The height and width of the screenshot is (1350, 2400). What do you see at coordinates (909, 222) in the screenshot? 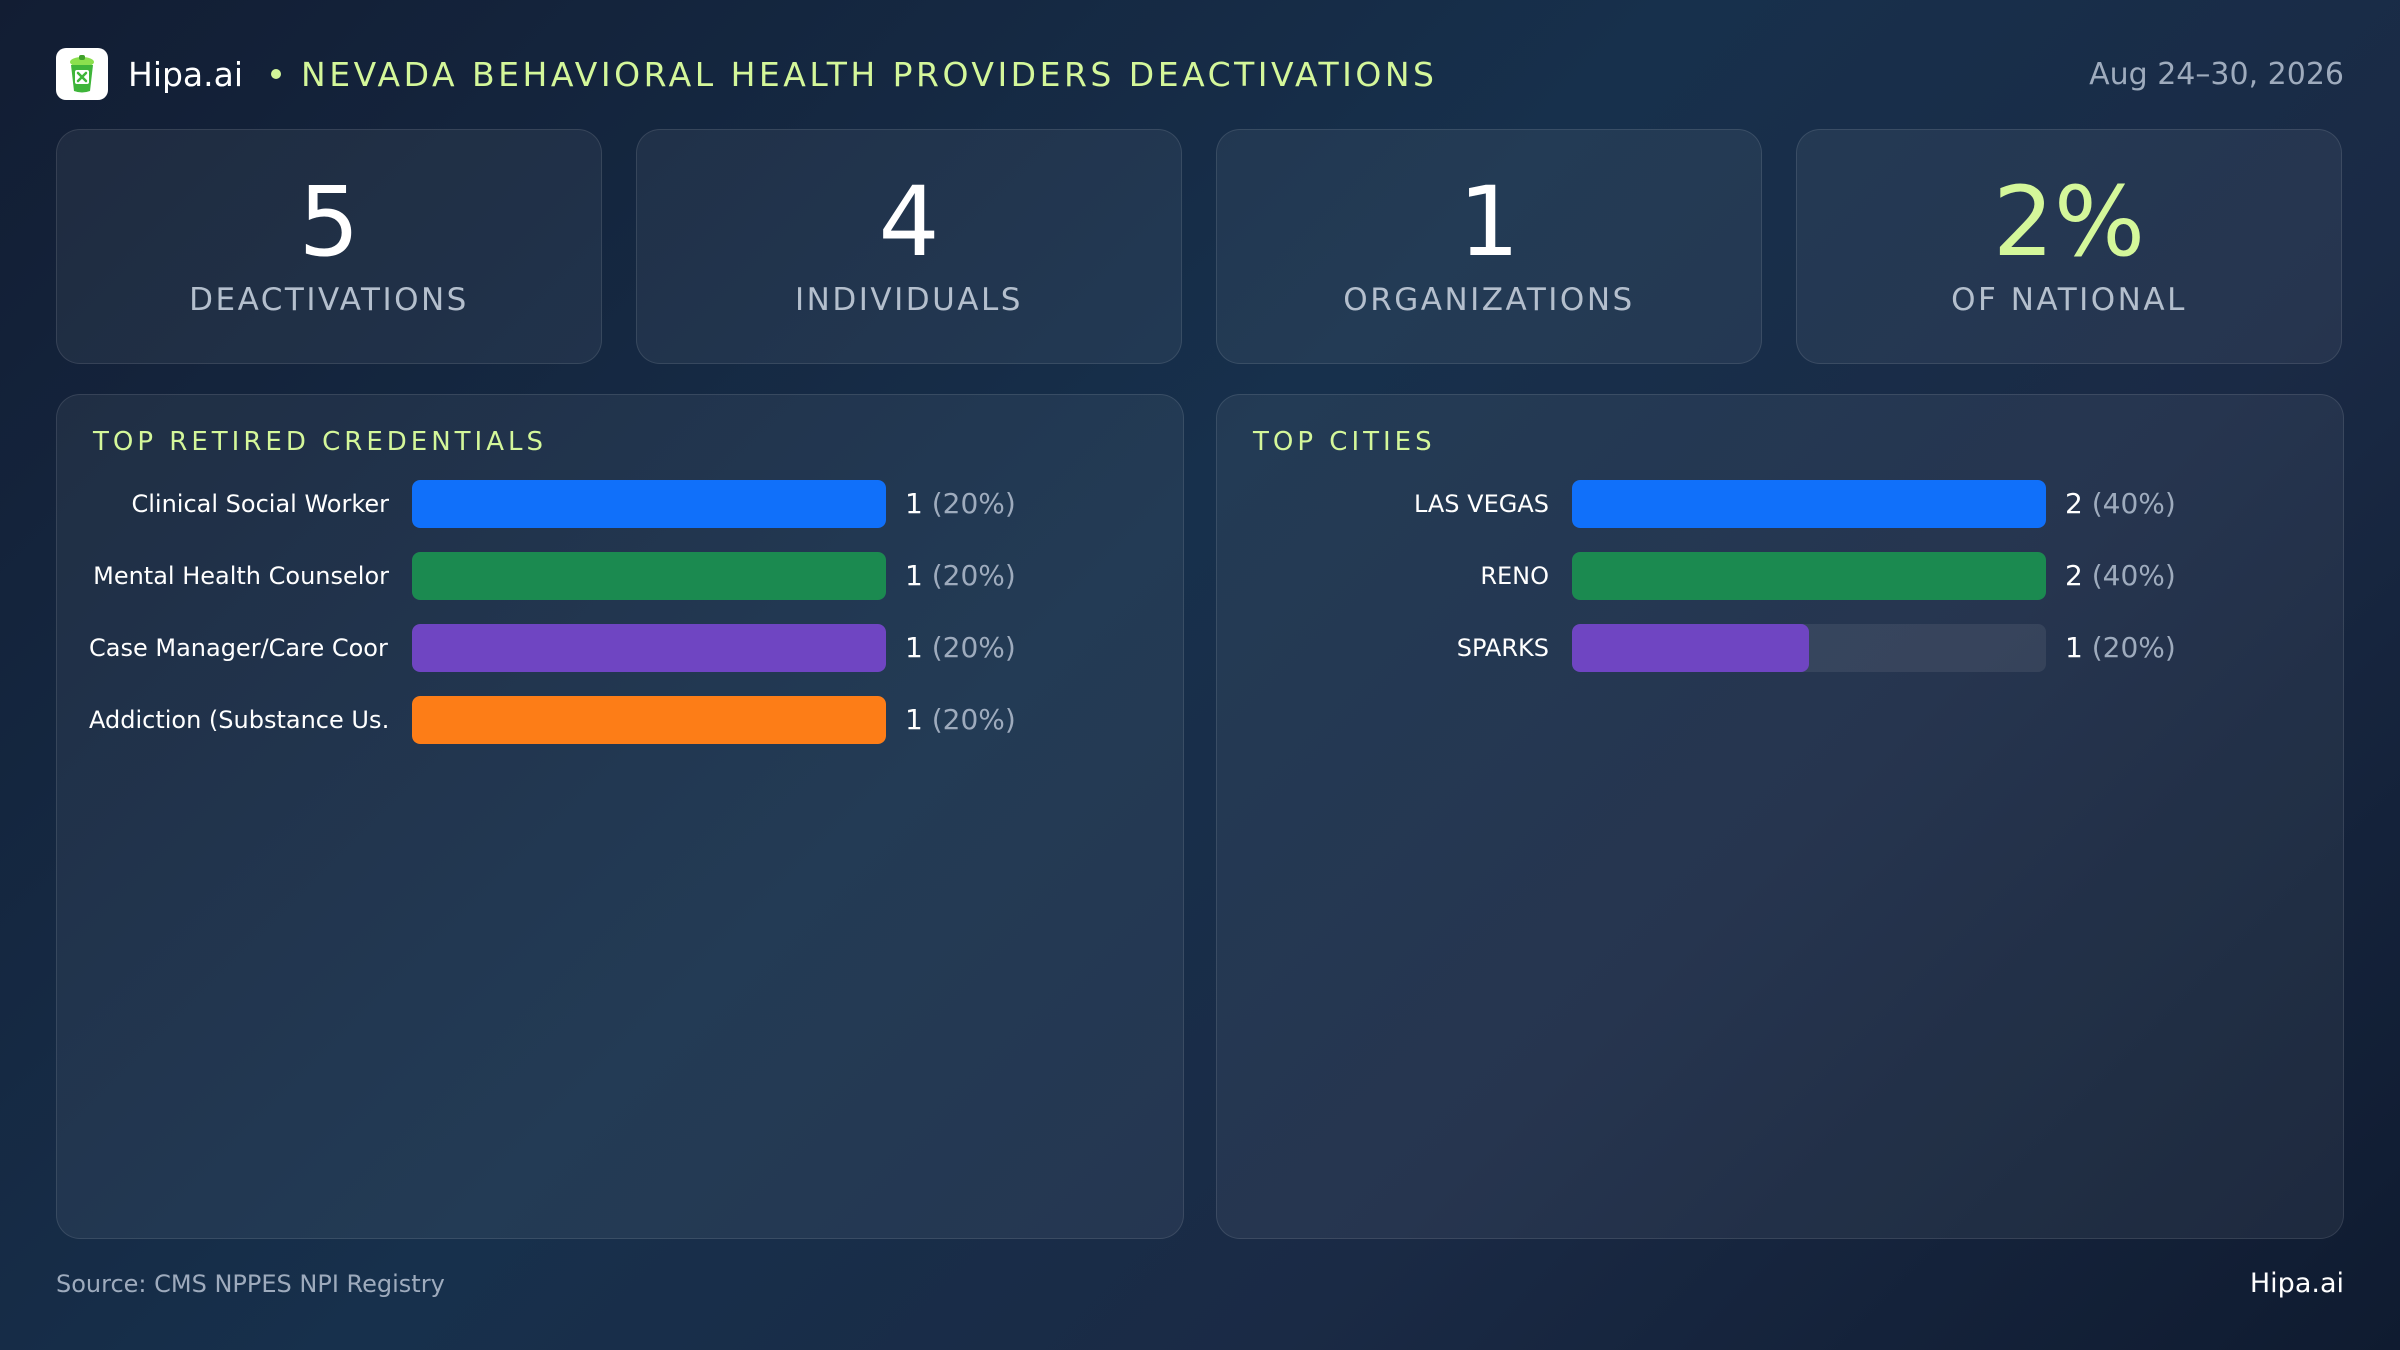
I see `kpi-value: 4` at bounding box center [909, 222].